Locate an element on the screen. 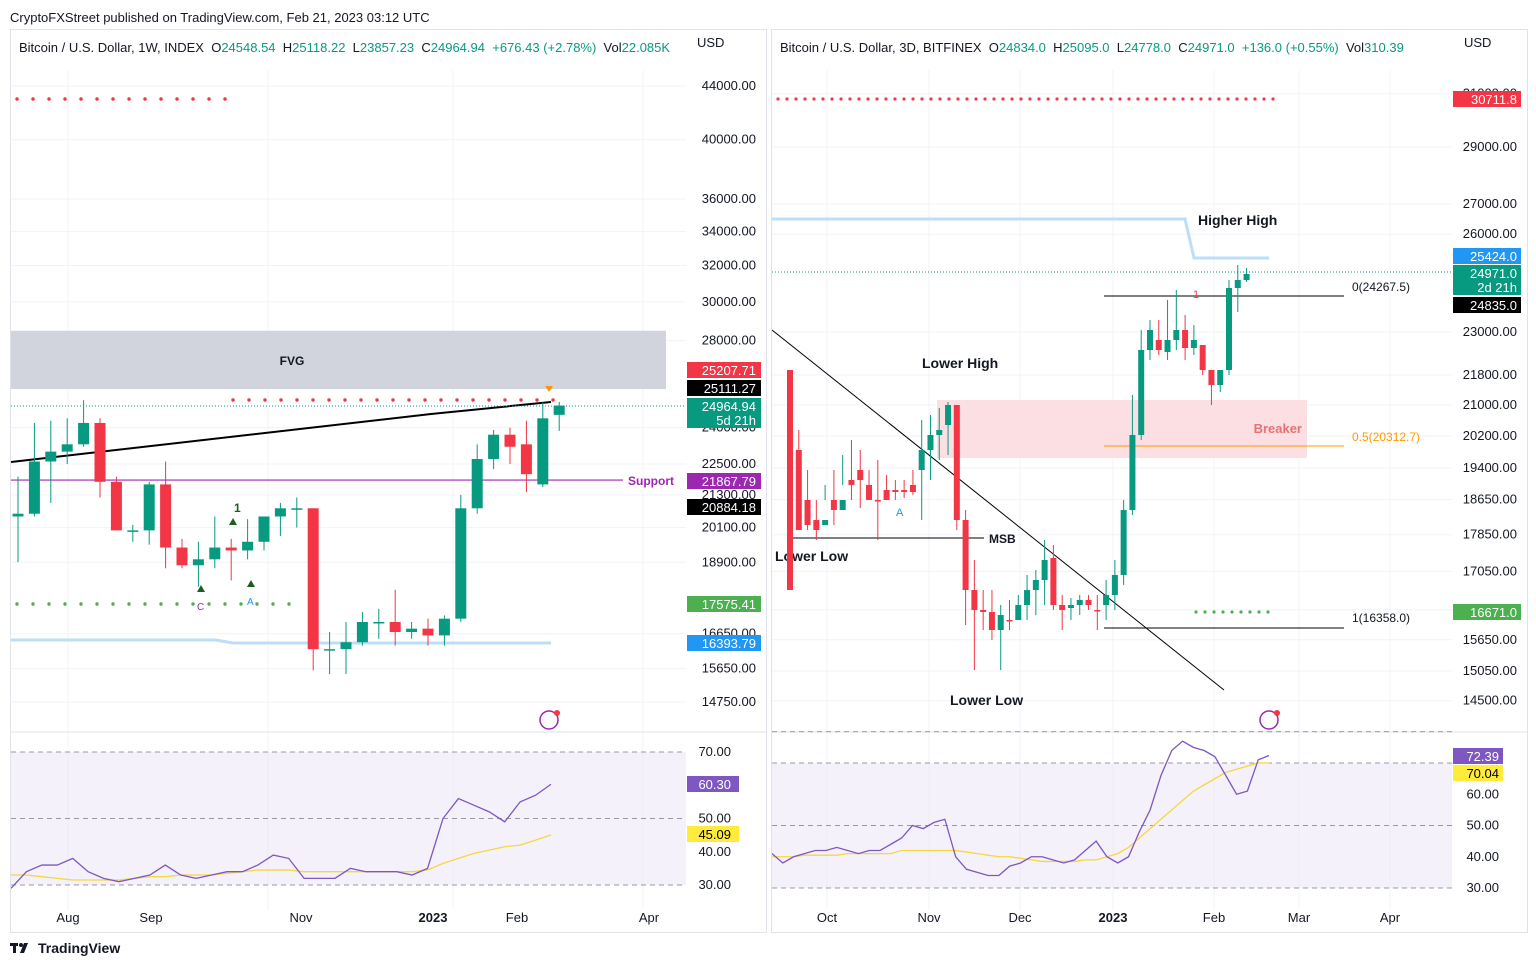  right-y-tick: 20200.00 is located at coordinates (1490, 435).